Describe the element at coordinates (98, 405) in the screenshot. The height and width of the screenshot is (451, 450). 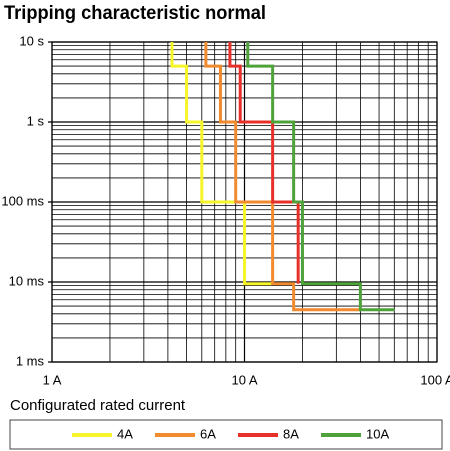
I see `x-axis-label: Configurated rated current` at that location.